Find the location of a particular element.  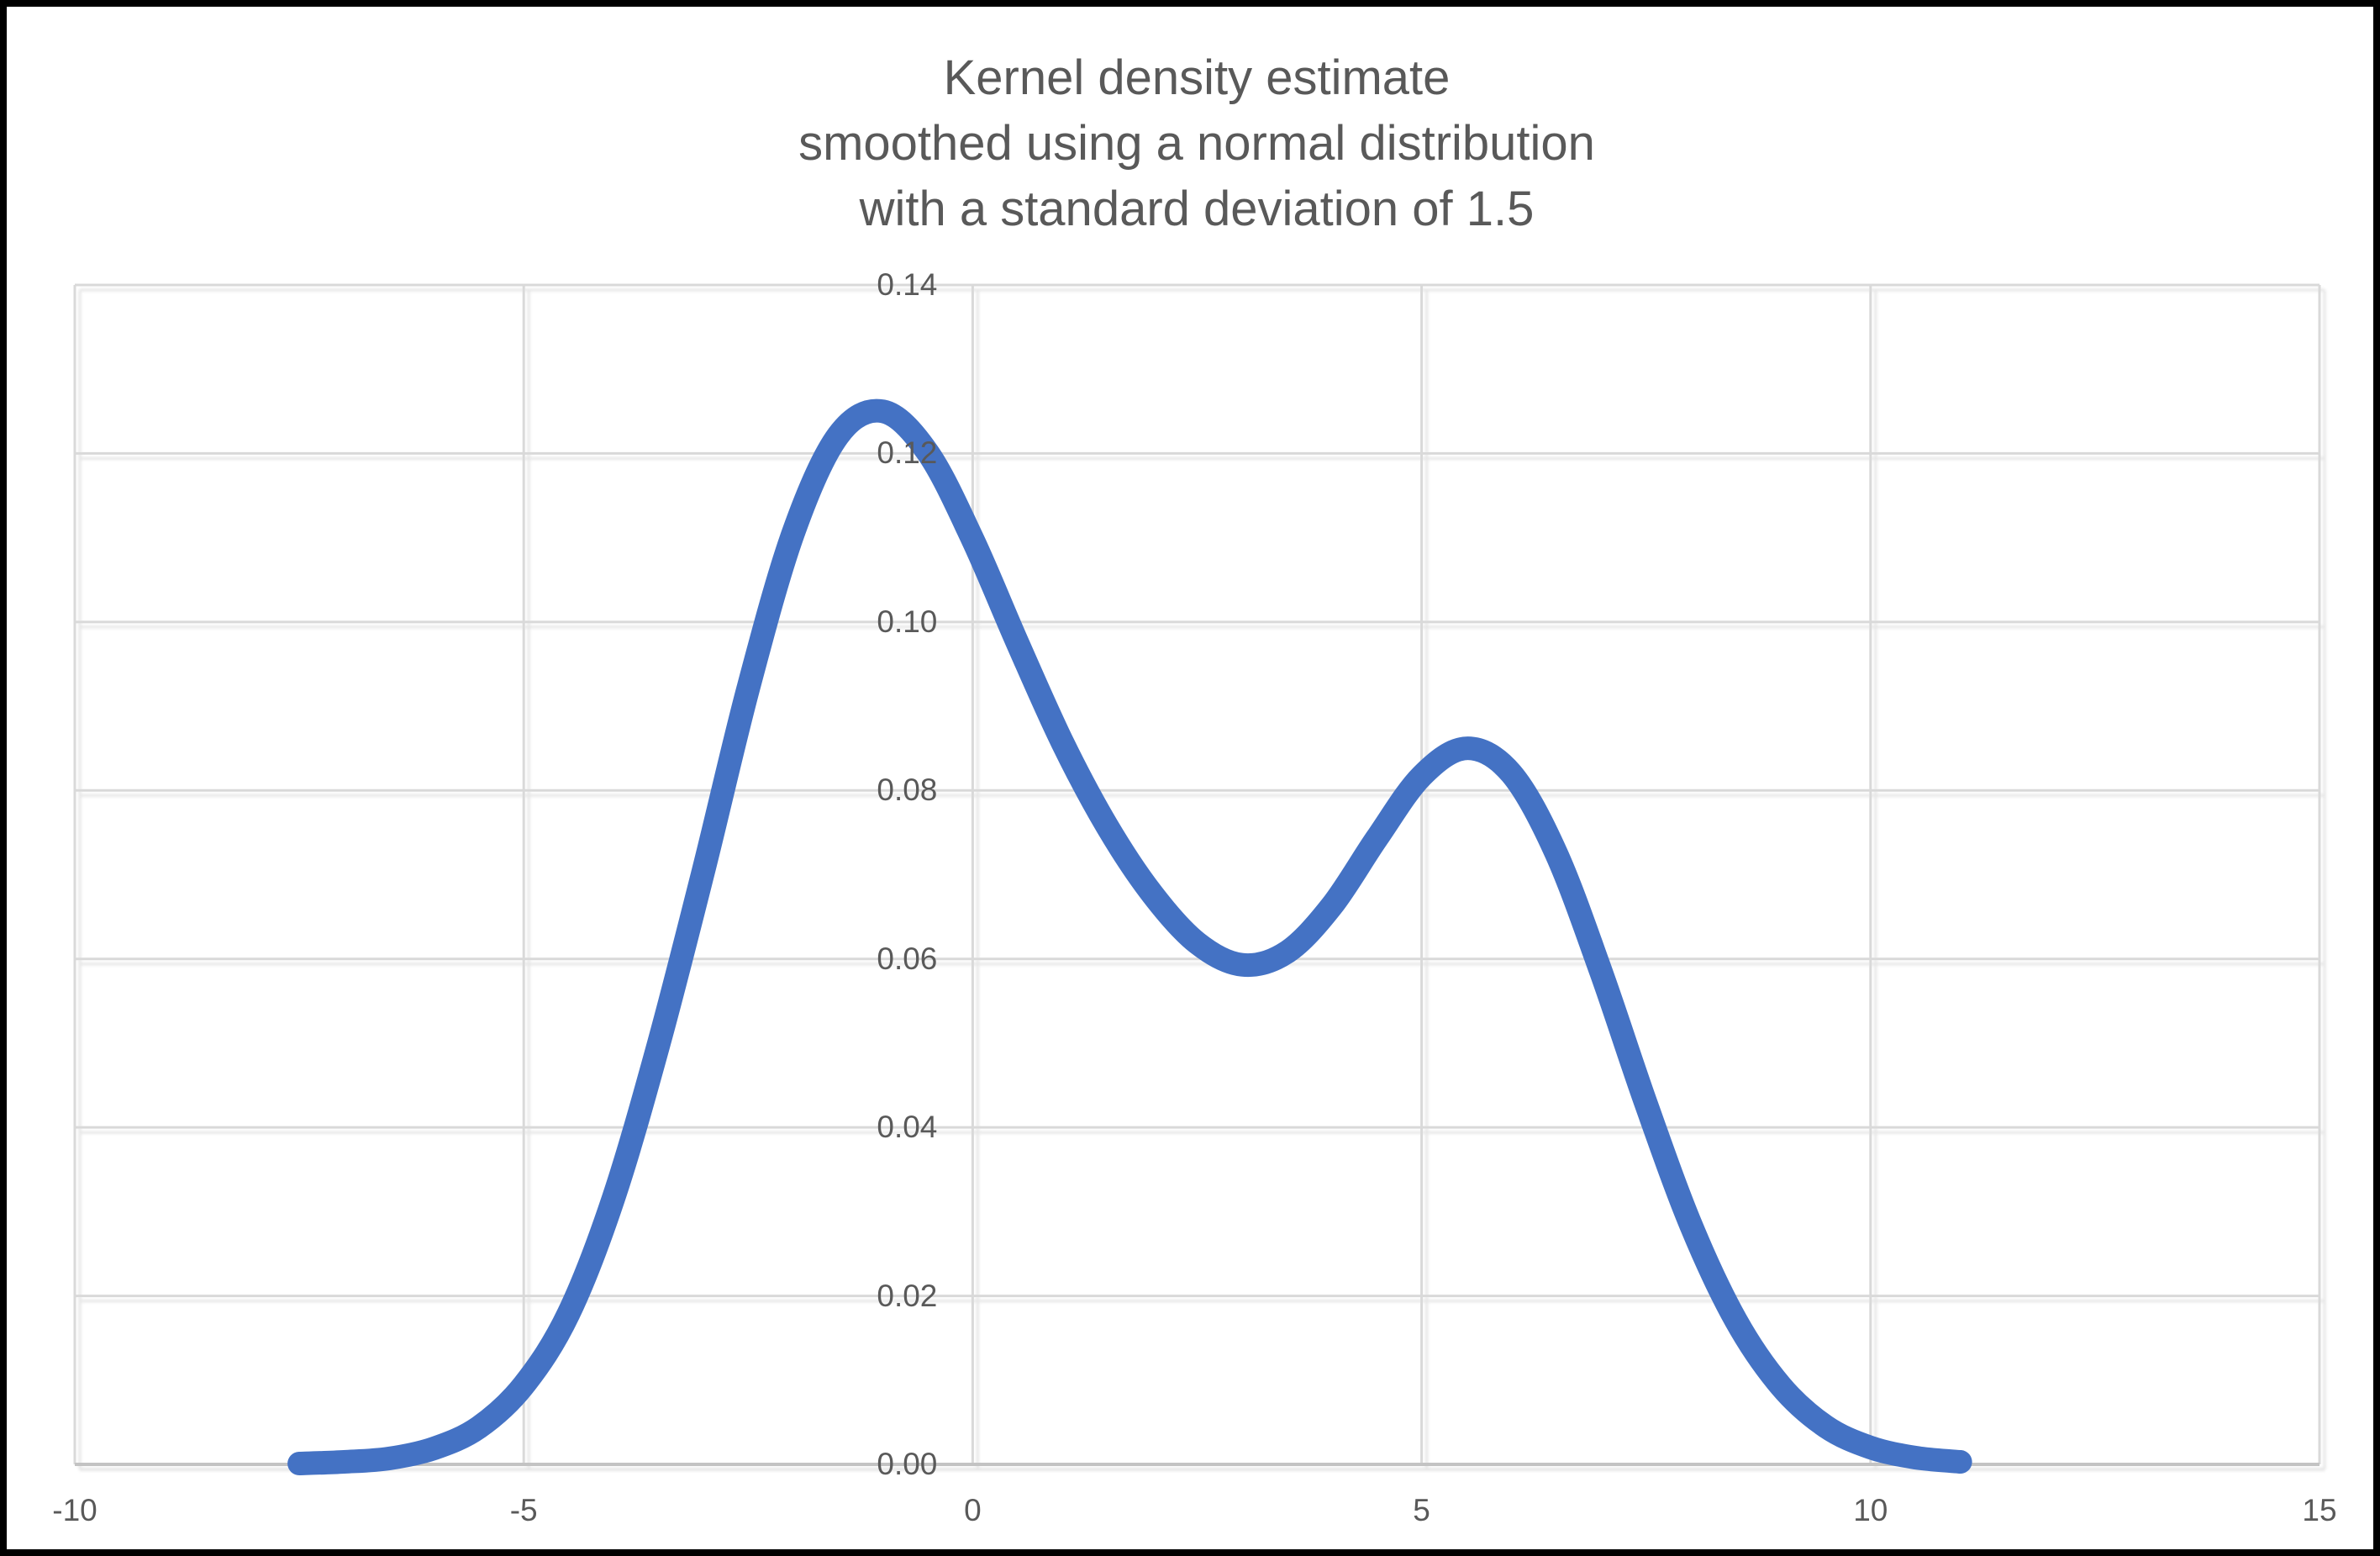

chart-title-line1: Kernel density estimate is located at coordinates (1197, 77).